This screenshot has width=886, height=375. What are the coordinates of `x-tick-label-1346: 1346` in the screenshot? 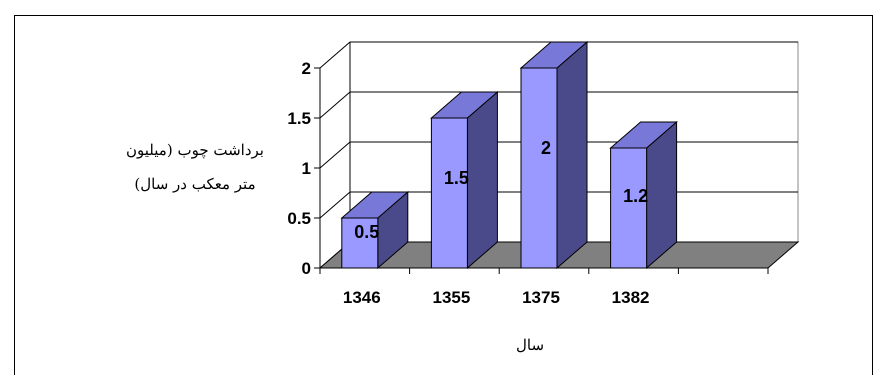 It's located at (362, 297).